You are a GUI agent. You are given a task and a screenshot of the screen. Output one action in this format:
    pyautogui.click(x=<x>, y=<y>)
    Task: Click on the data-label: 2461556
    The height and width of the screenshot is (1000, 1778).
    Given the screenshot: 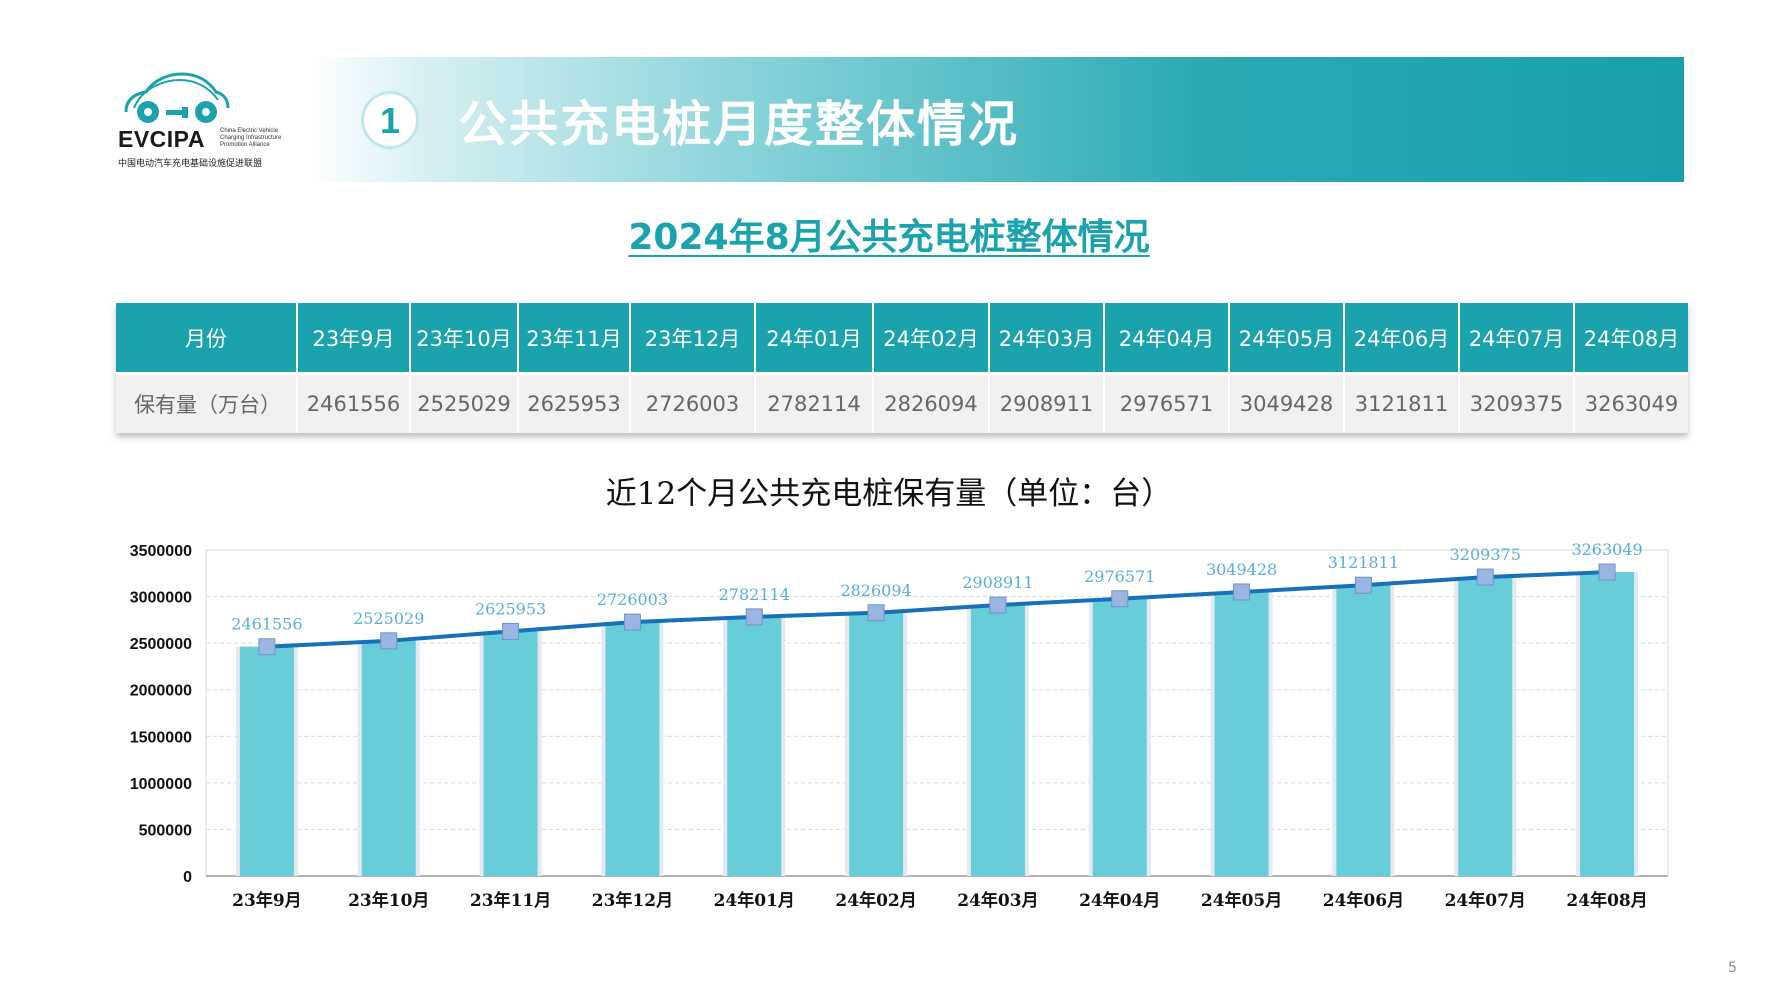 What is the action you would take?
    pyautogui.click(x=266, y=624)
    